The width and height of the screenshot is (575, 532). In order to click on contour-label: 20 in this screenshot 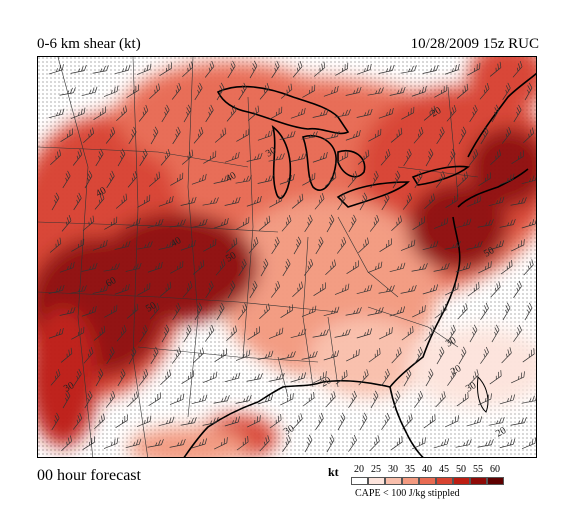, I will do `click(501, 432)`.